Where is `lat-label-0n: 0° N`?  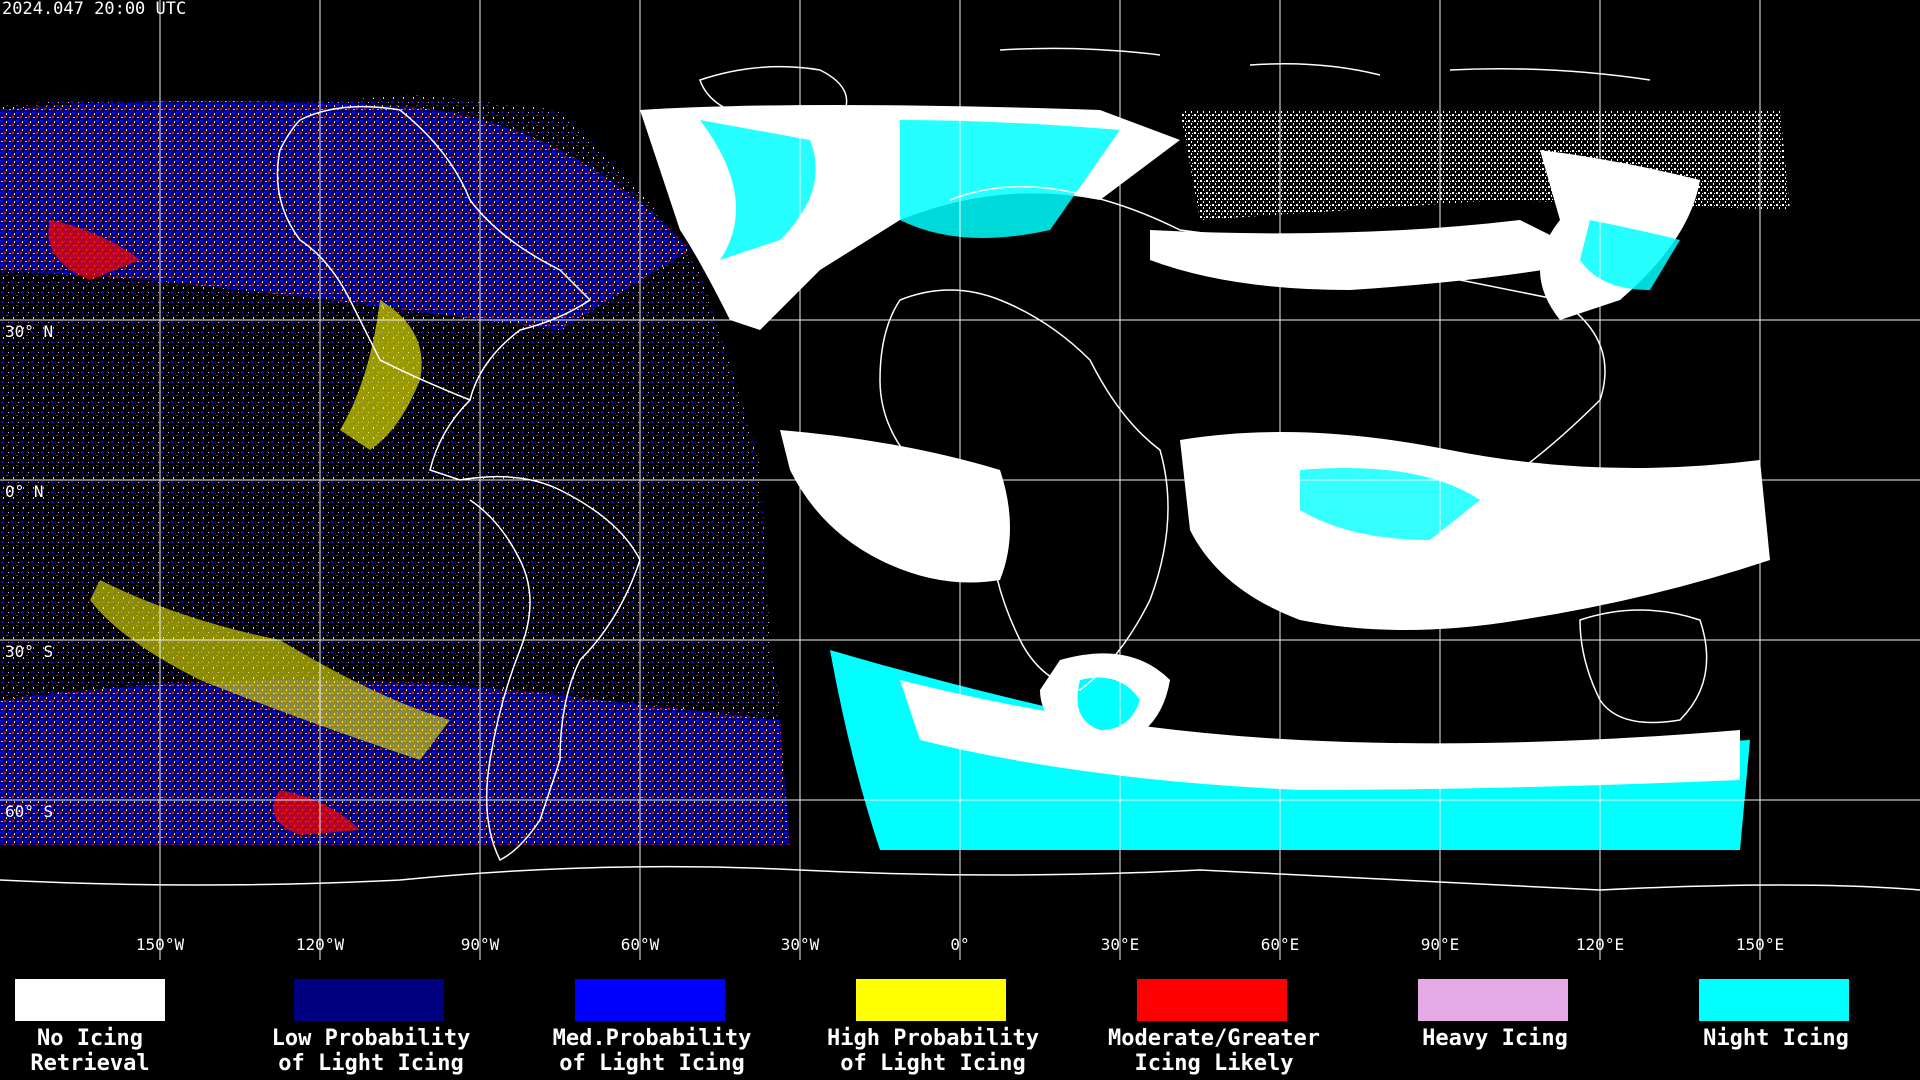 lat-label-0n: 0° N is located at coordinates (24, 491).